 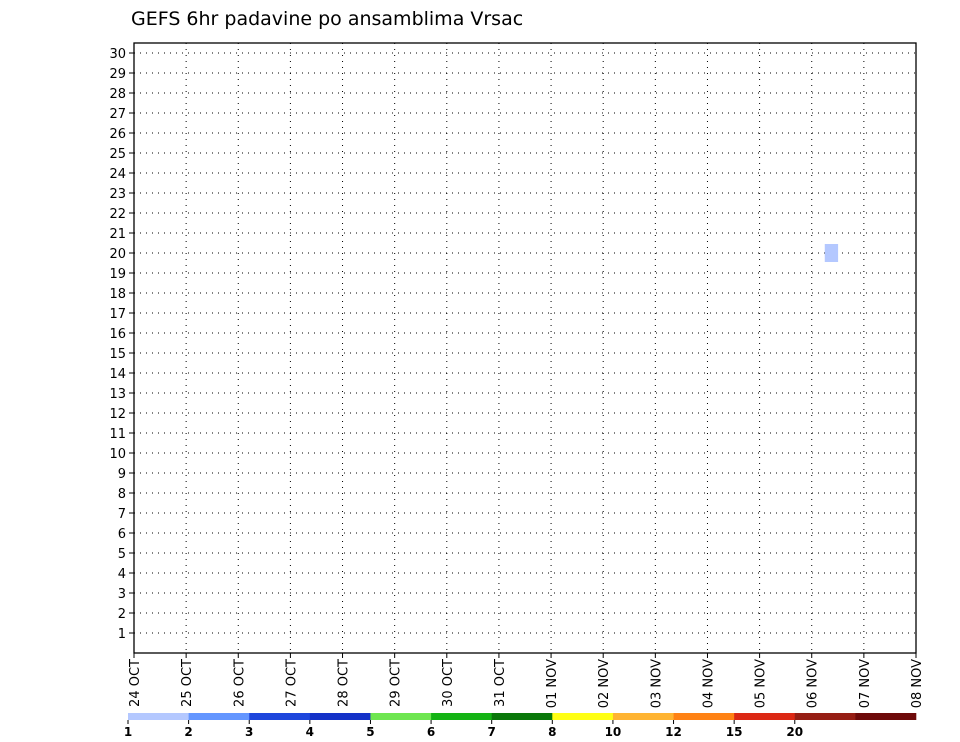 What do you see at coordinates (117, 274) in the screenshot?
I see `y-tick-label: 19` at bounding box center [117, 274].